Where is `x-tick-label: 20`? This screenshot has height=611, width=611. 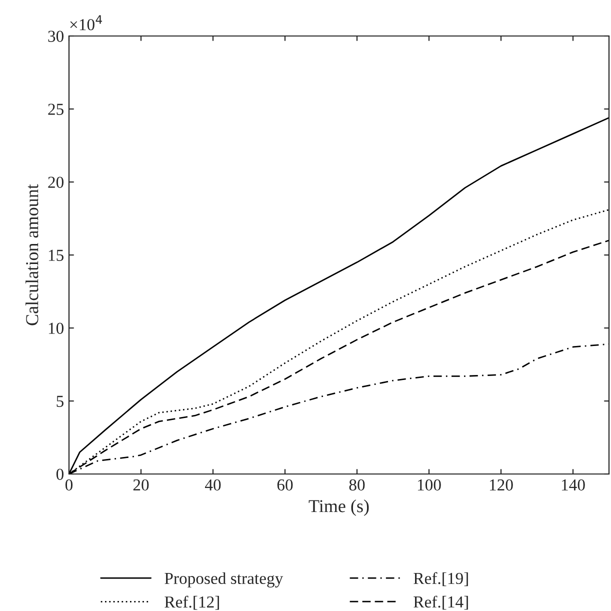
x-tick-label: 20 is located at coordinates (141, 485).